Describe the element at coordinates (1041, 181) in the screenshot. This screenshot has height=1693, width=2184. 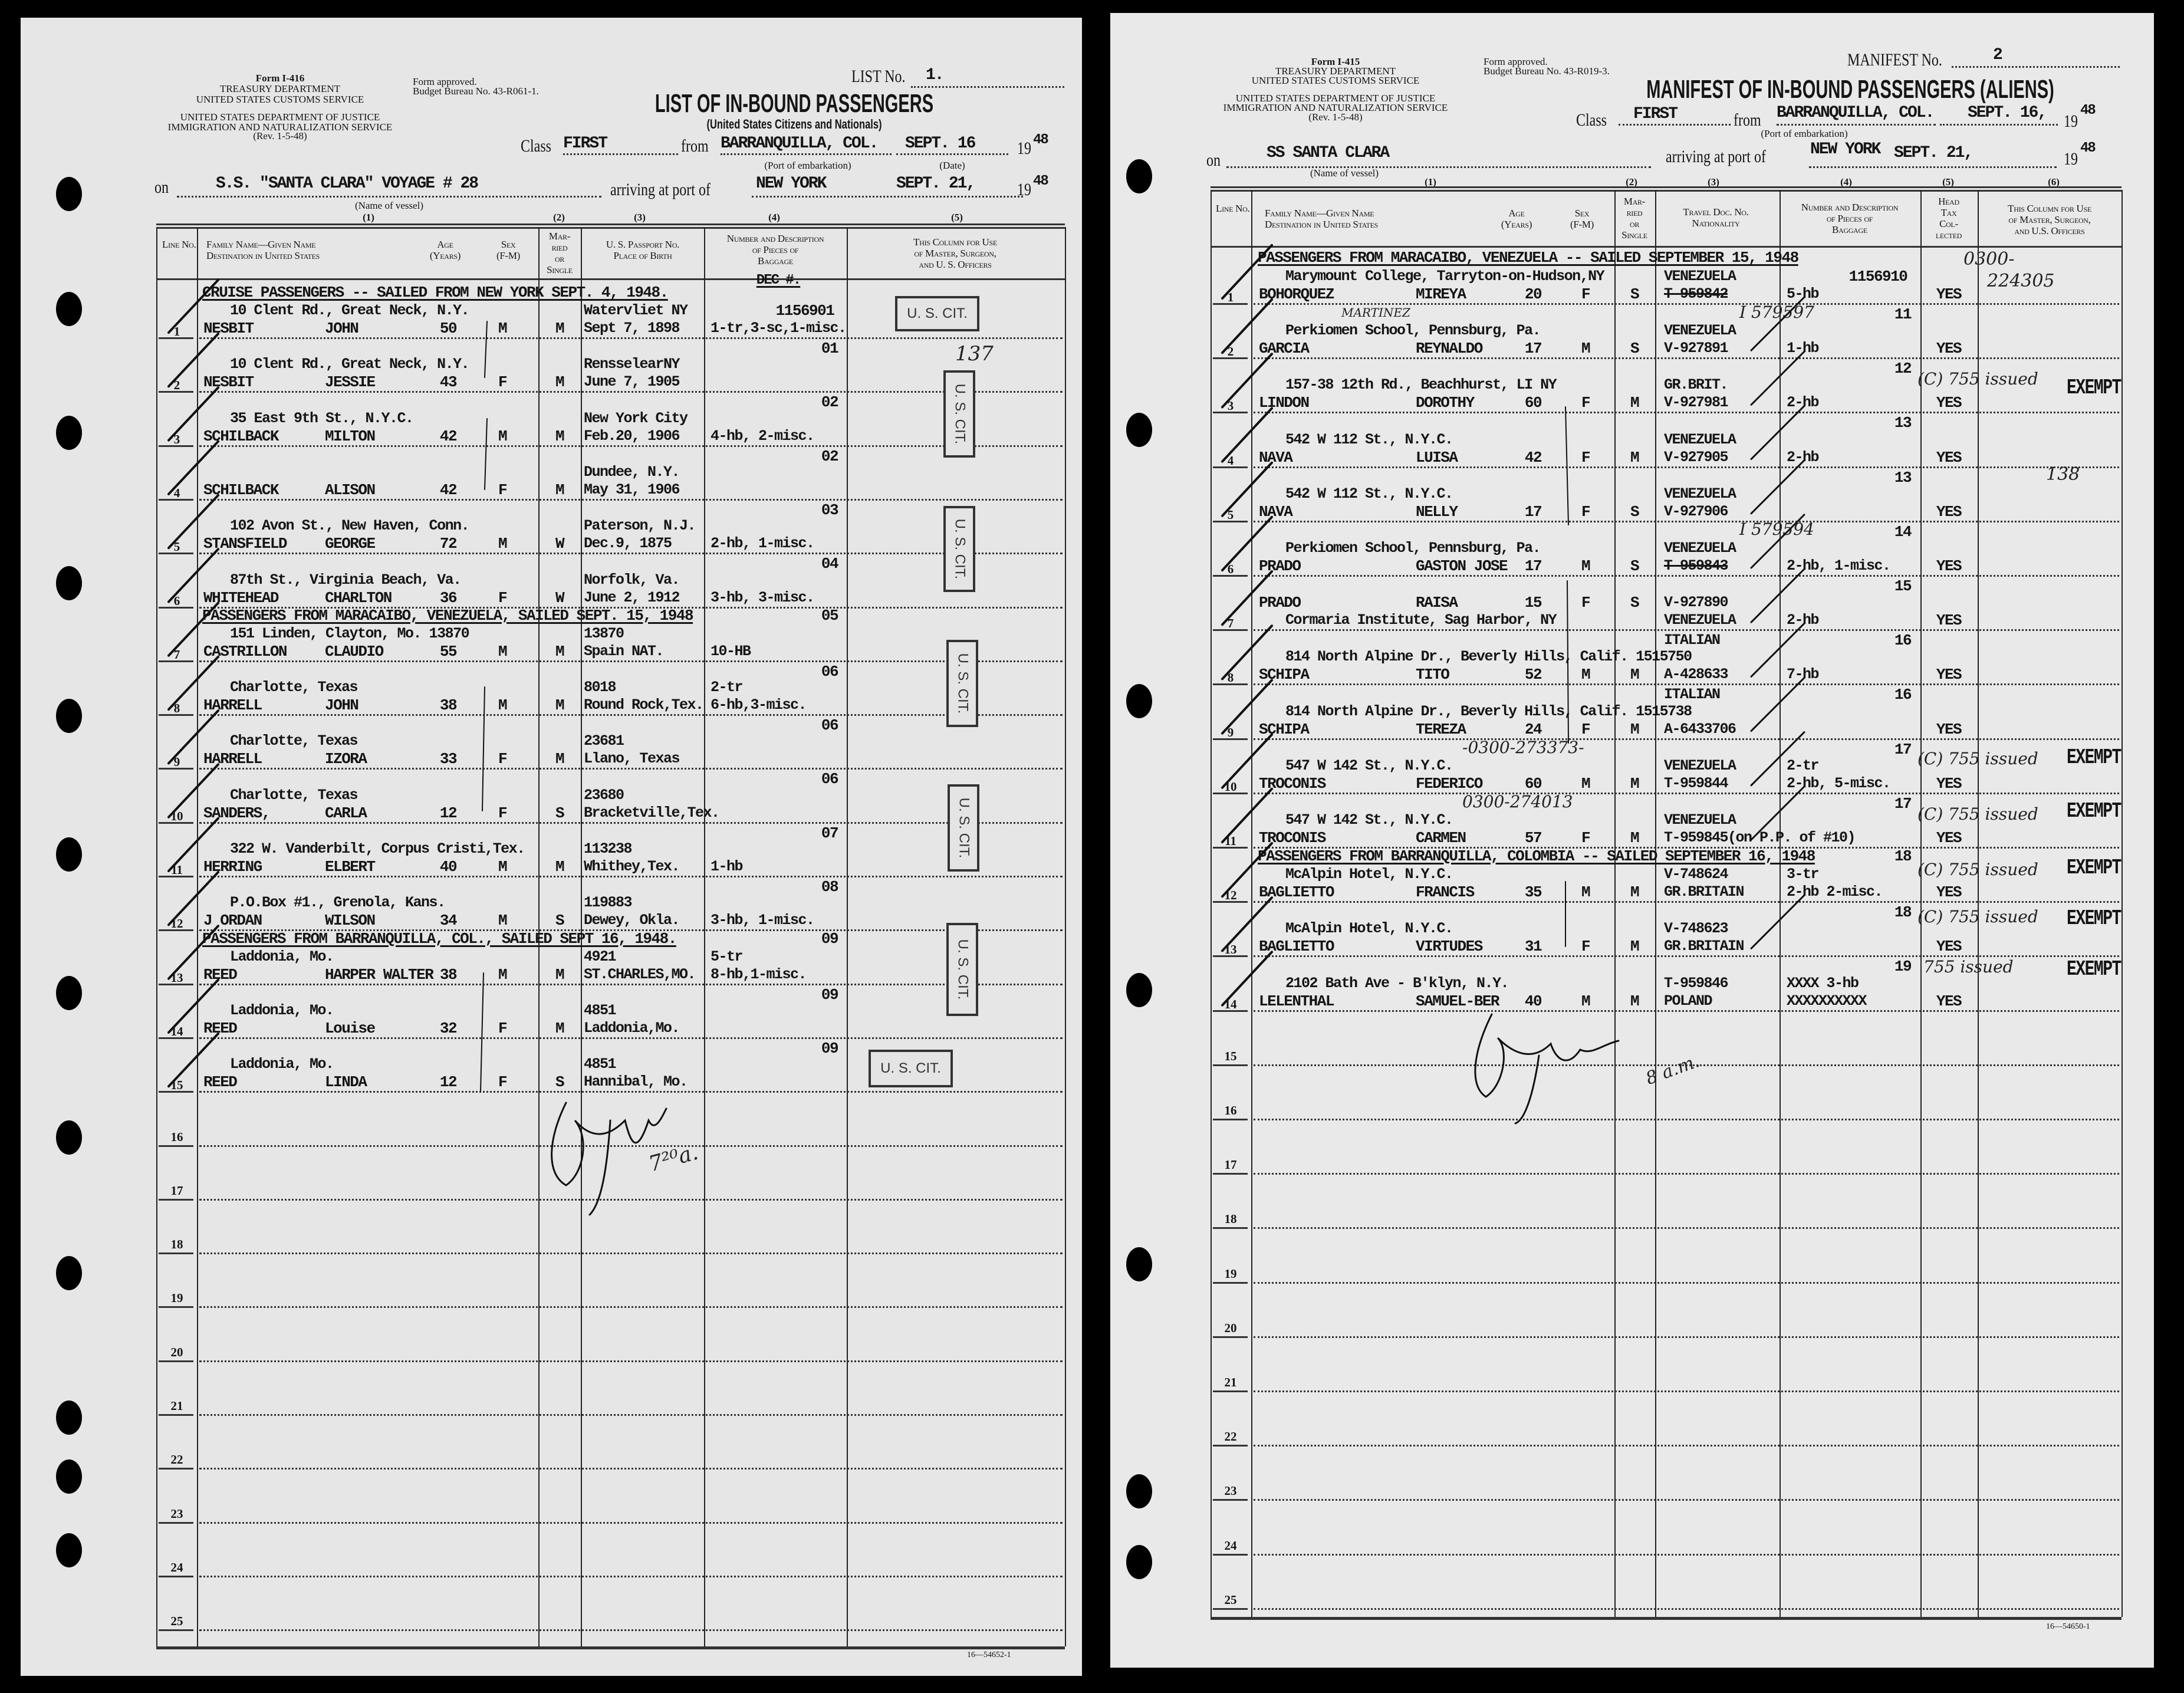
I see `arrival-year: 48` at that location.